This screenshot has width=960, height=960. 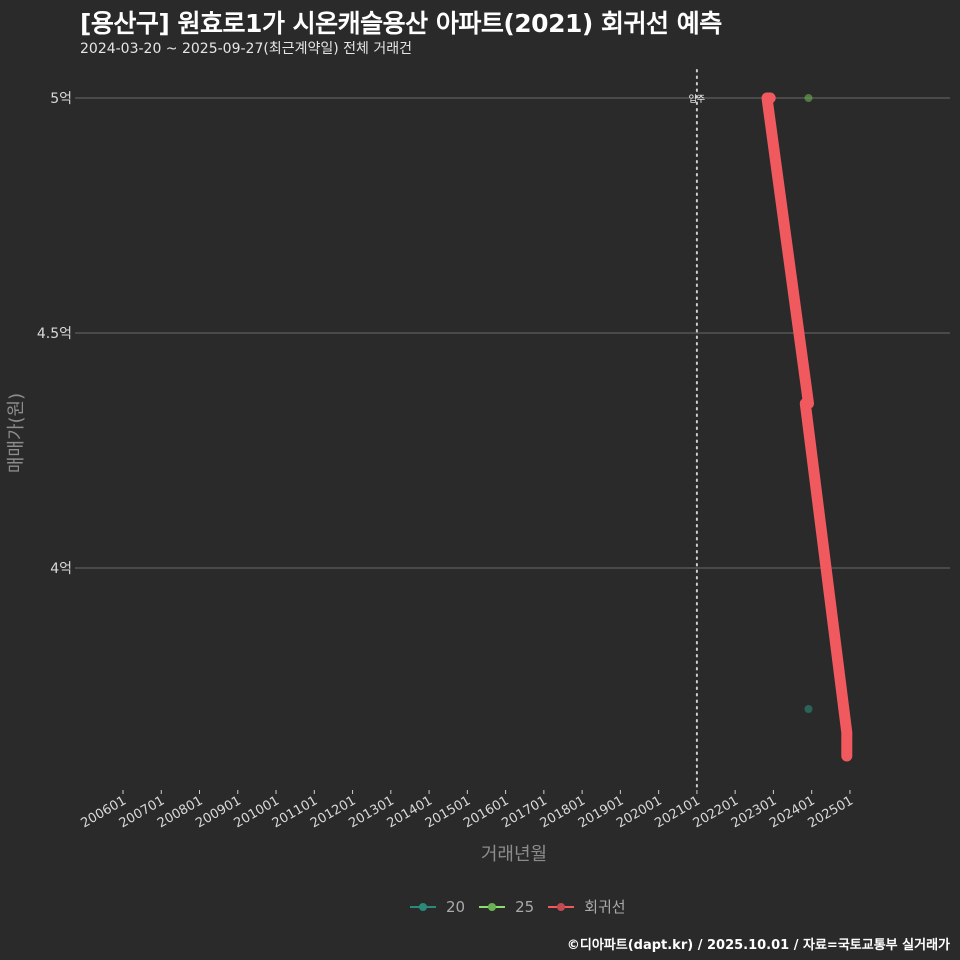 What do you see at coordinates (561, 907) in the screenshot?
I see `legend-key-regression-icon` at bounding box center [561, 907].